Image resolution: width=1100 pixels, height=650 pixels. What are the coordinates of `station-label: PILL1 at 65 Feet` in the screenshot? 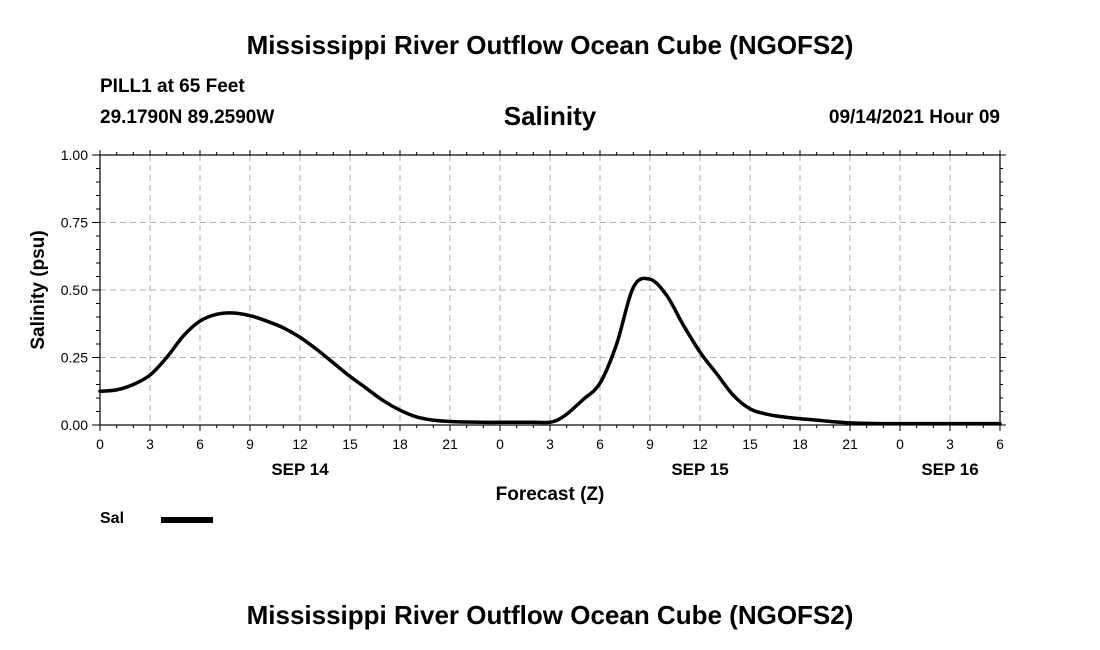 It's located at (172, 86).